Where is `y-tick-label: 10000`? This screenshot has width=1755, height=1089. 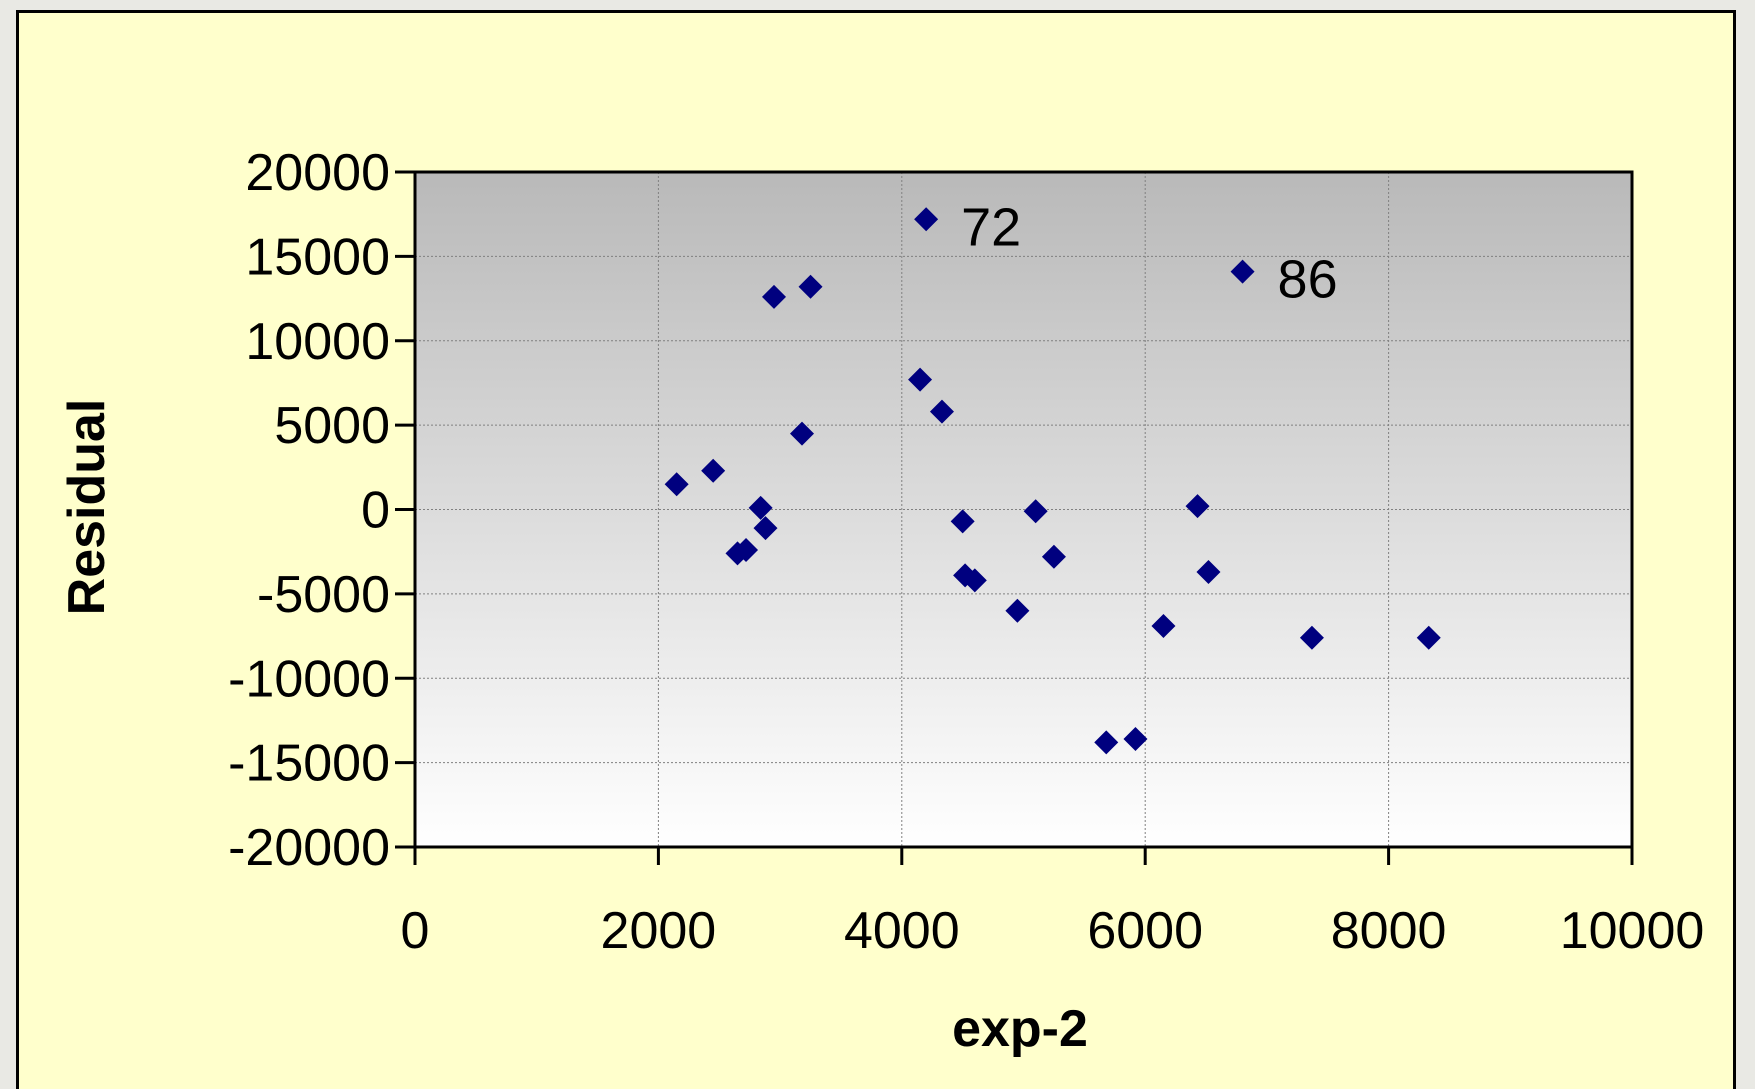
y-tick-label: 10000 is located at coordinates (317, 342).